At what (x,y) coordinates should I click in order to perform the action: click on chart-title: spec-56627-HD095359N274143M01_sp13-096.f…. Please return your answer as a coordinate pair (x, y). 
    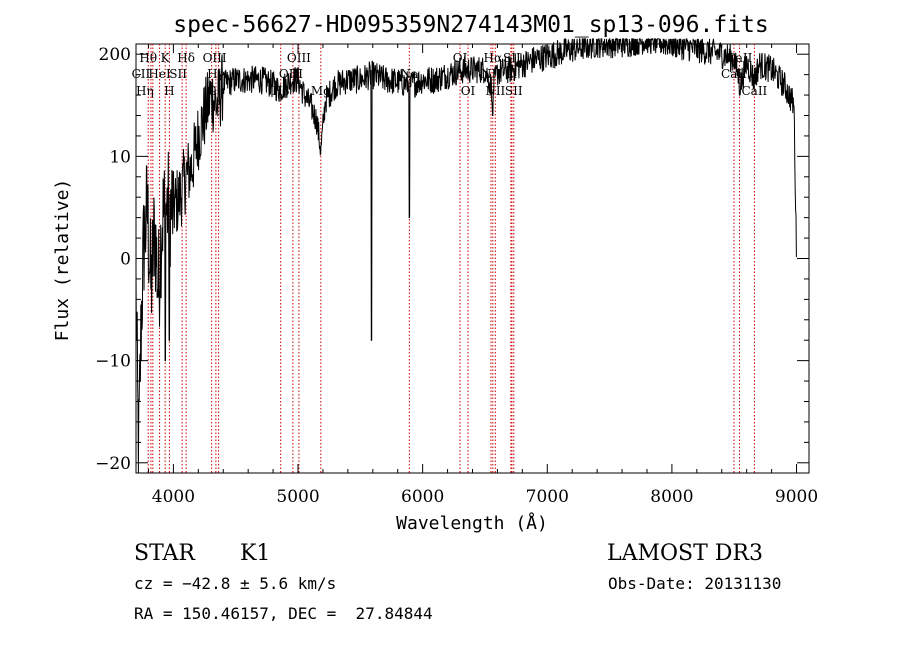
    Looking at the image, I should click on (470, 25).